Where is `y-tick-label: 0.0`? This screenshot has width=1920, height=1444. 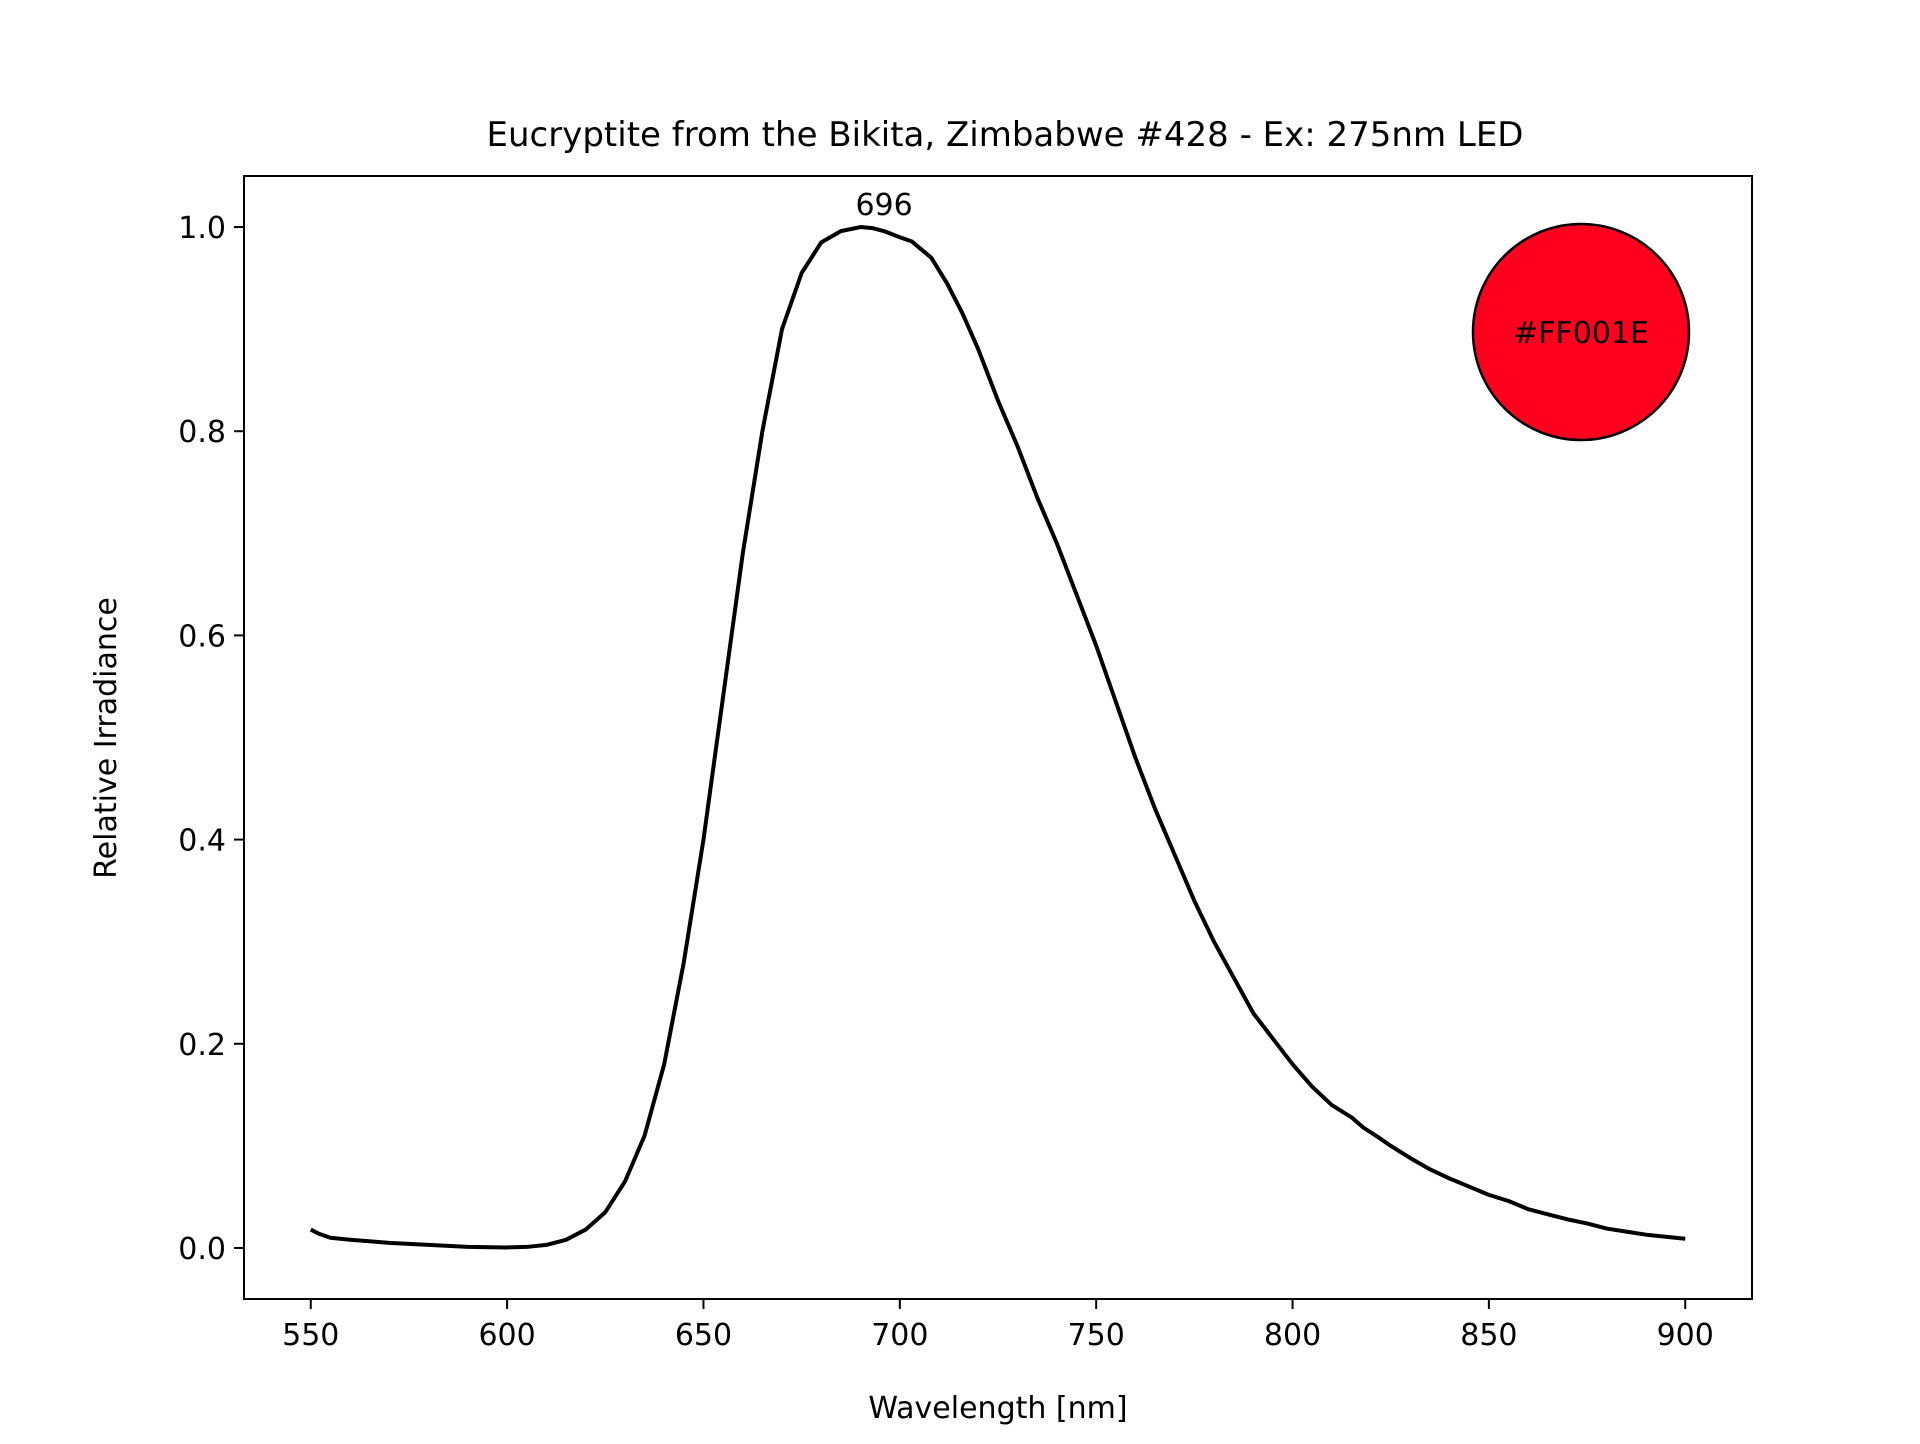 y-tick-label: 0.0 is located at coordinates (202, 1249).